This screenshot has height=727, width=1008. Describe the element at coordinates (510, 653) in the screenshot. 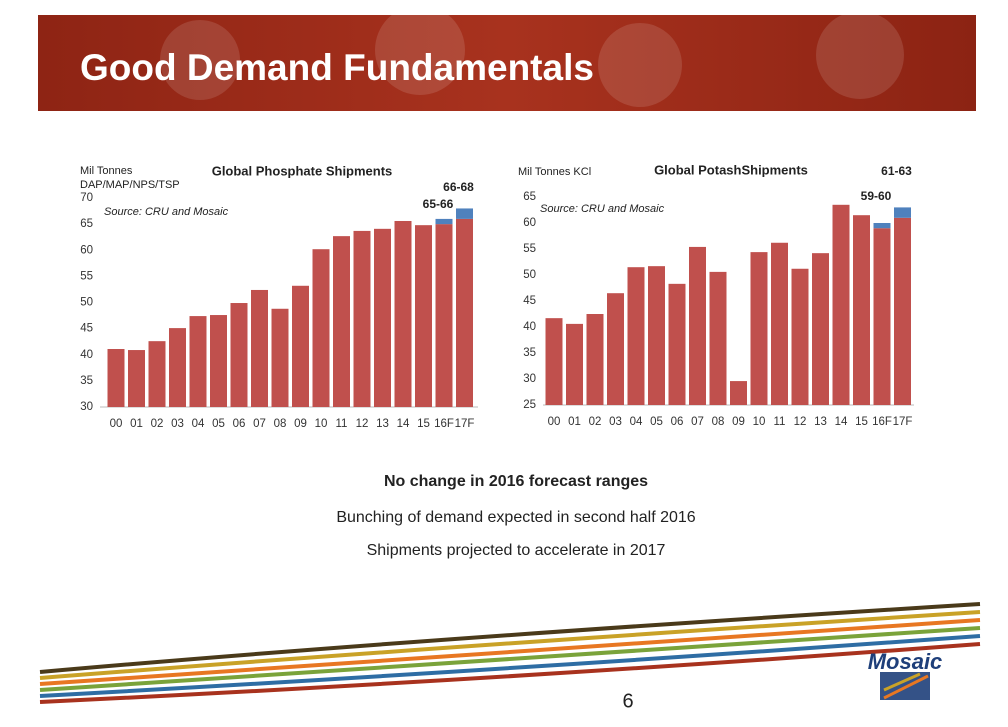

I see `decor-swooshes` at that location.